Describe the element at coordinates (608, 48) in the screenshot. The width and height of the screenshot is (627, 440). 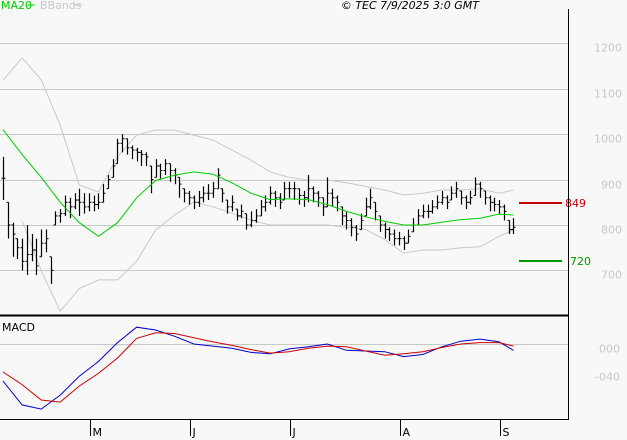
I see `price-tick-label: 1200` at that location.